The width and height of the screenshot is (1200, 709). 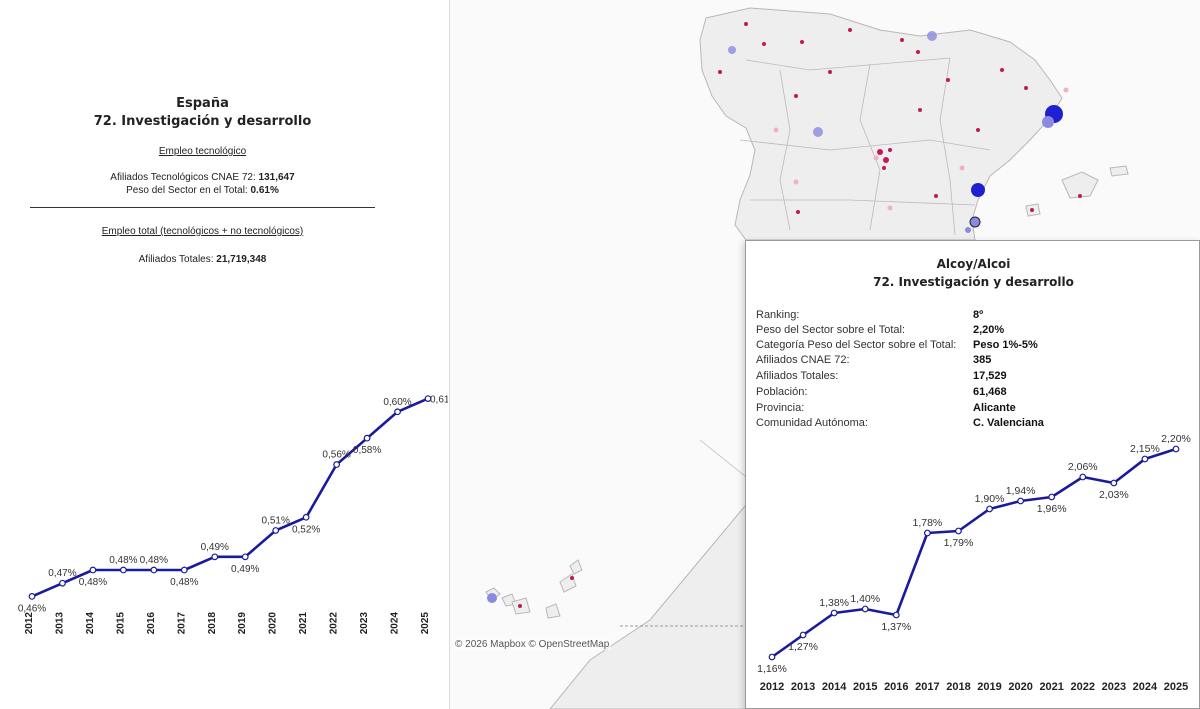 What do you see at coordinates (978, 315) in the screenshot?
I see `tooltip-value: 8º` at bounding box center [978, 315].